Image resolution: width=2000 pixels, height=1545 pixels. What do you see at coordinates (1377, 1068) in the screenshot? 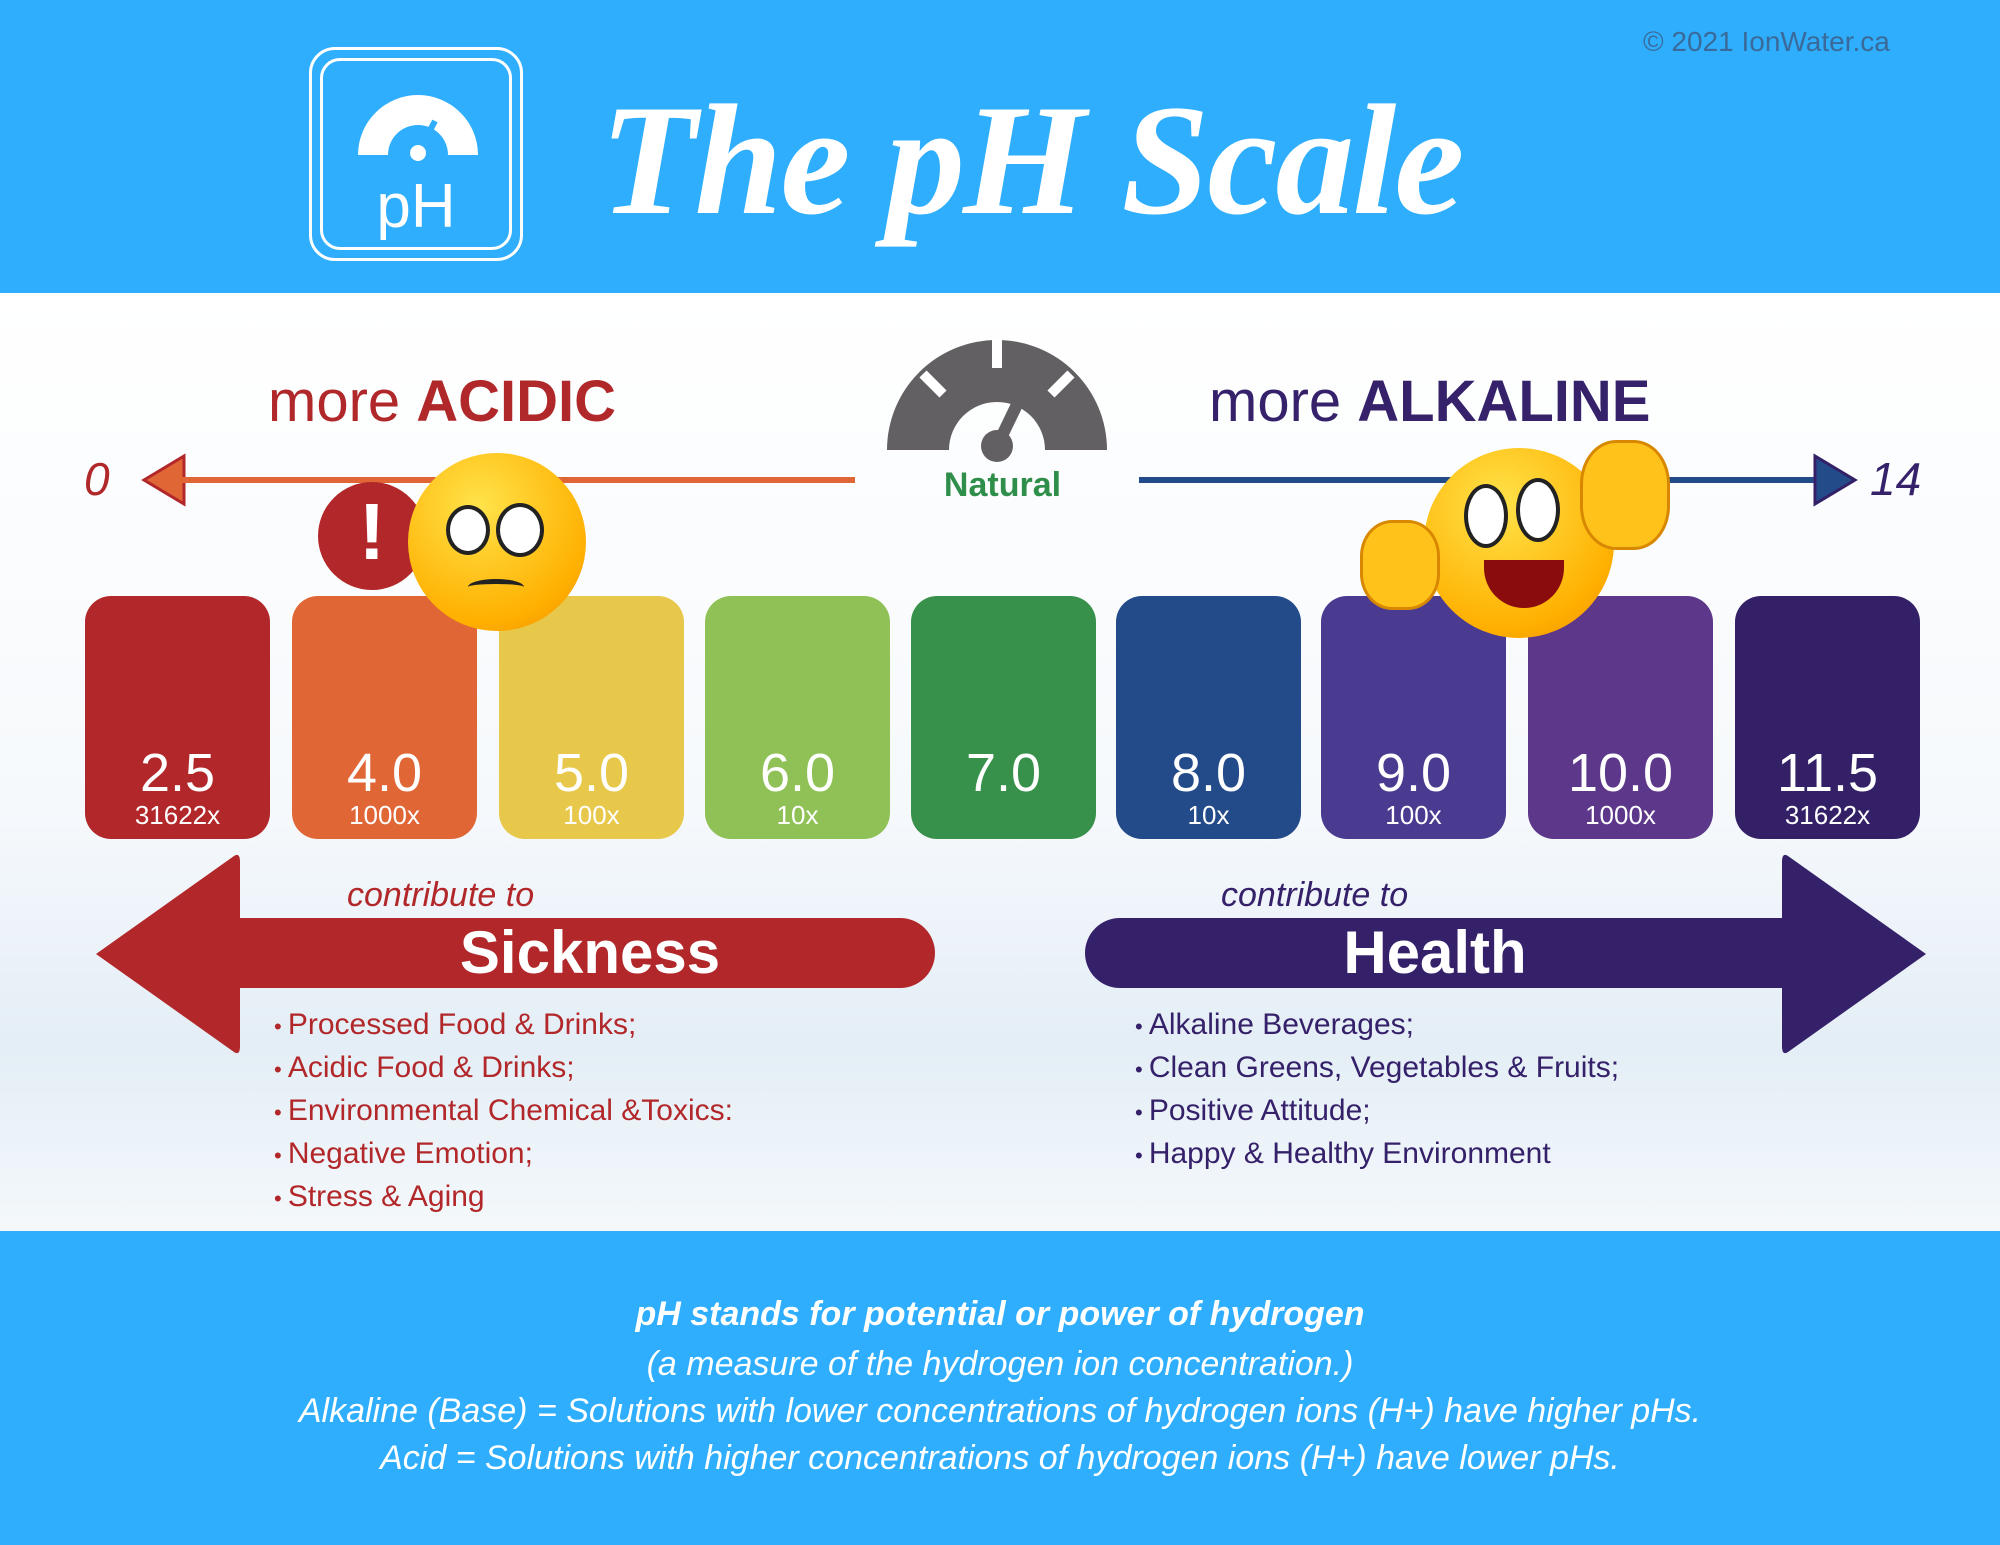
I see `list-item: Clean Greens, Vegetables & Fruits;` at bounding box center [1377, 1068].